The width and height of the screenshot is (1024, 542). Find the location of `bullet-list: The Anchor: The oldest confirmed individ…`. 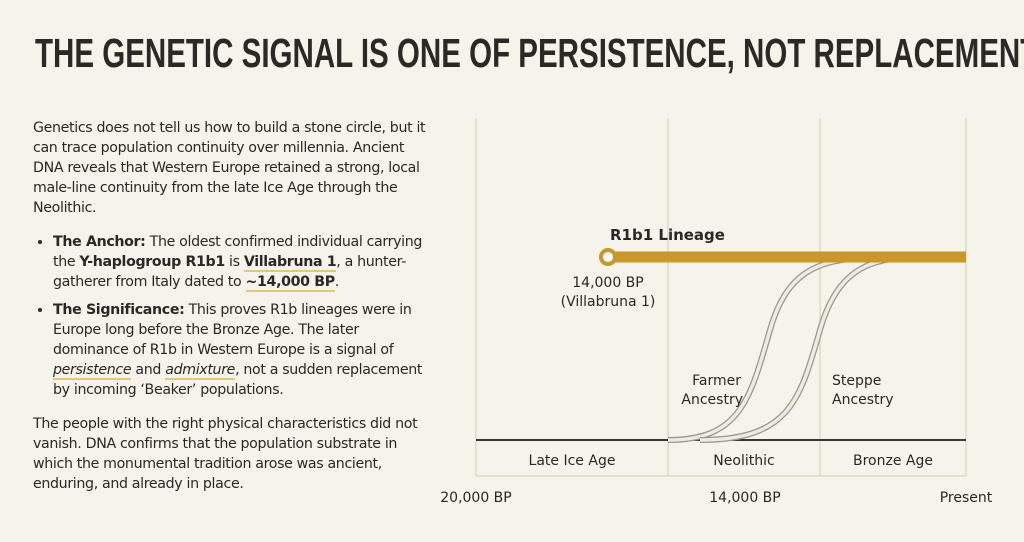

bullet-list: The Anchor: The oldest confirmed individ… is located at coordinates (233, 316).